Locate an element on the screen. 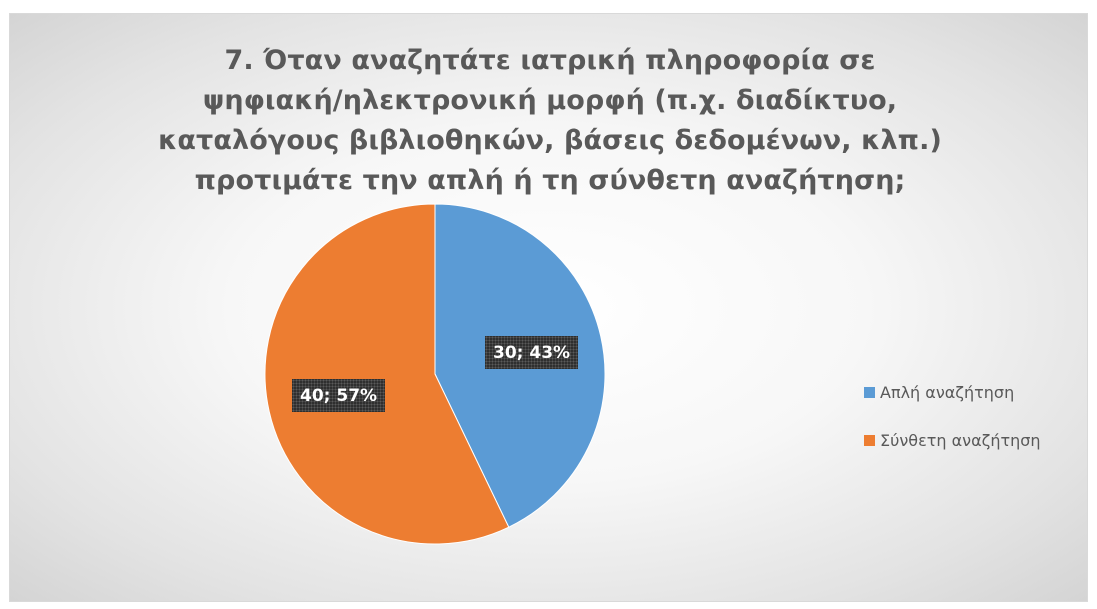  legend-item: Σύνθετη αναζήτηση is located at coordinates (952, 440).